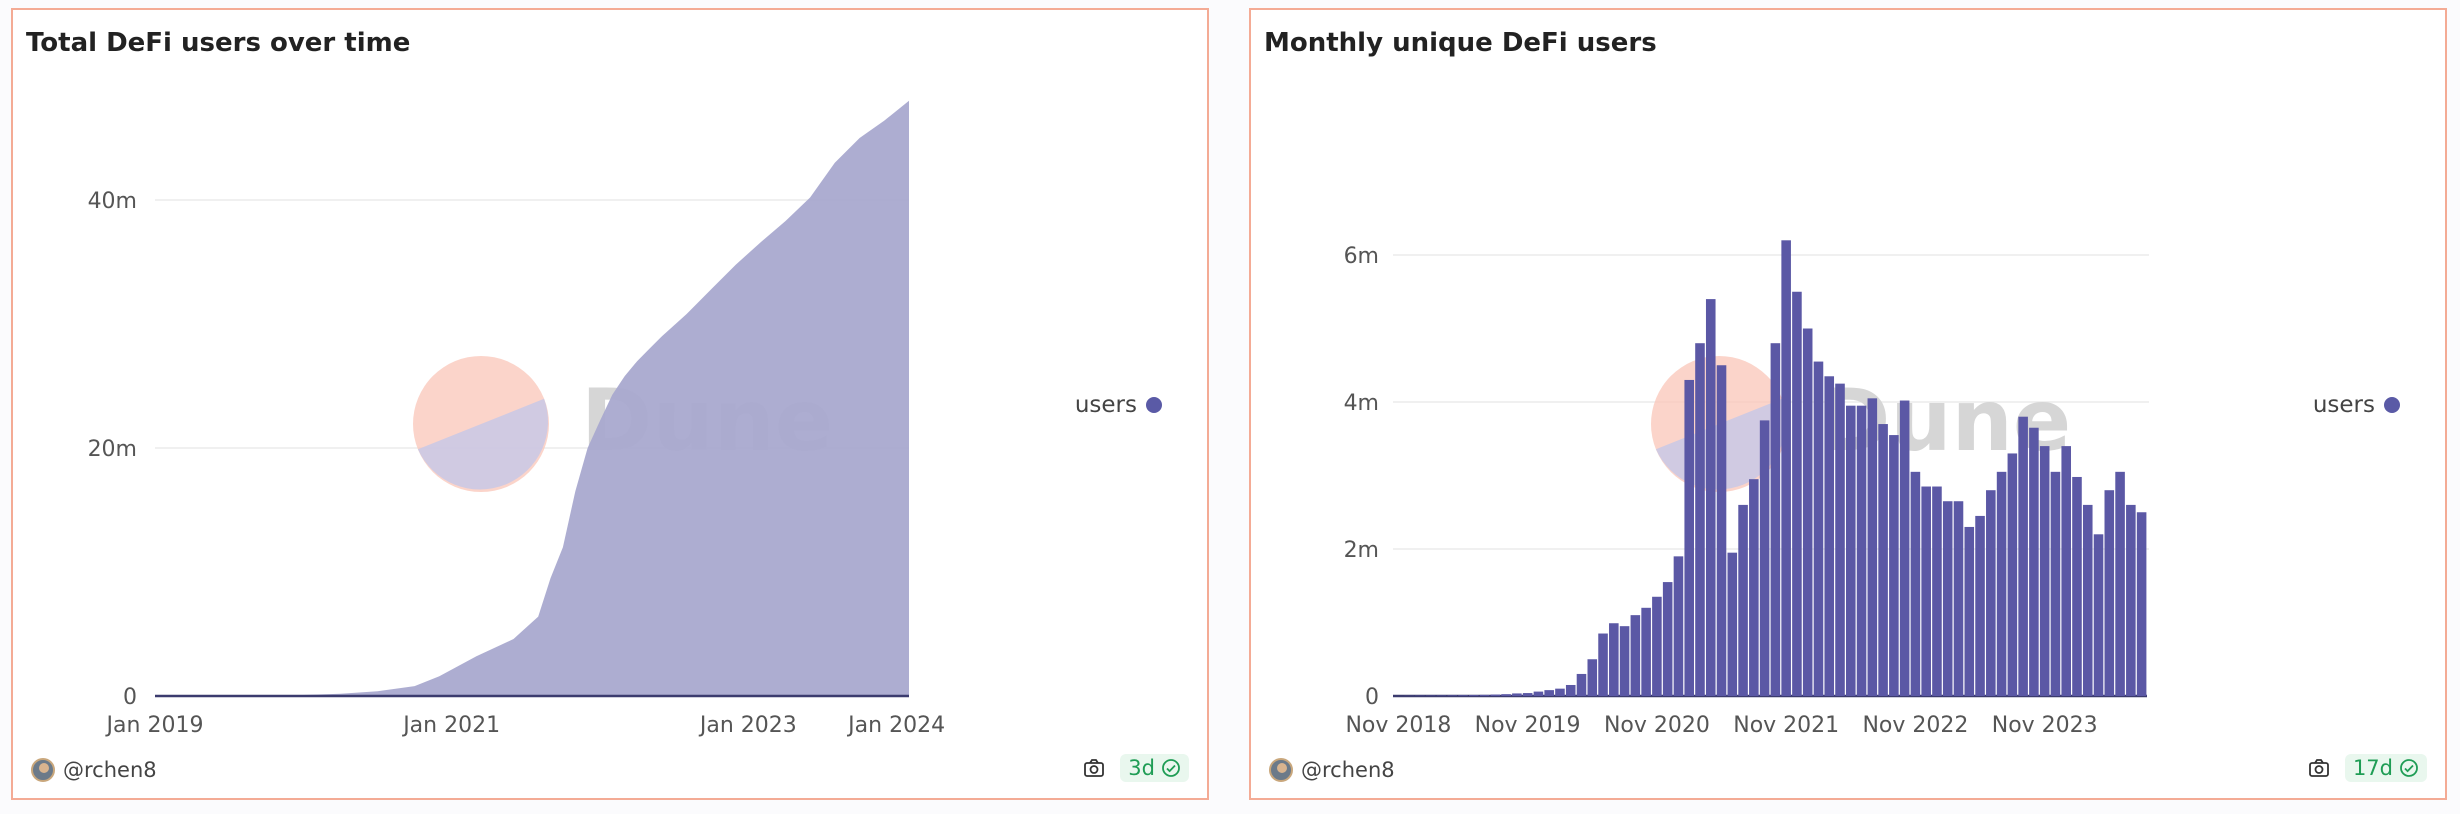  Describe the element at coordinates (610, 771) in the screenshot. I see `panel-footer: @rchen8 3d` at that location.